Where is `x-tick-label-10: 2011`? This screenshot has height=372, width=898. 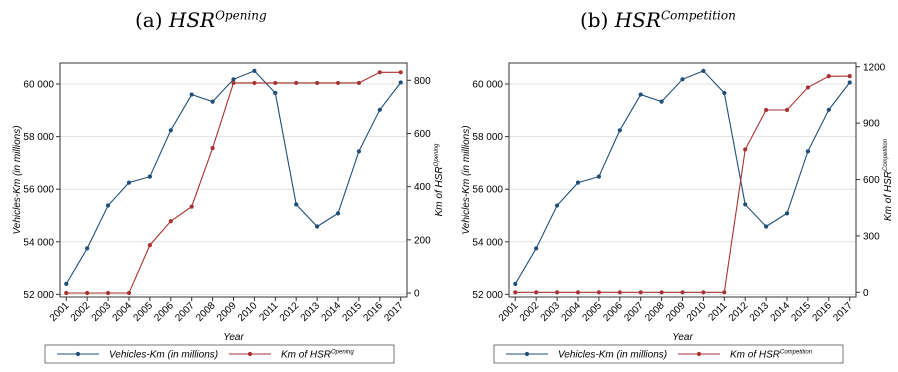 x-tick-label-10: 2011 is located at coordinates (268, 311).